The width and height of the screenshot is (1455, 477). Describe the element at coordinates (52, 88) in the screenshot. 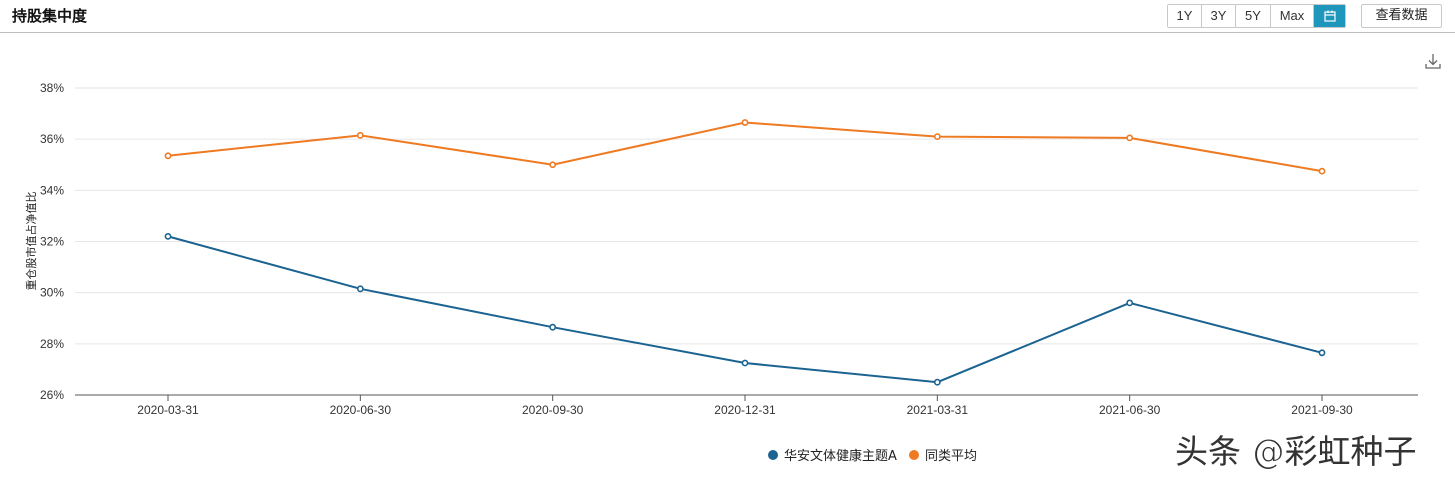

I see `y-tick-label: 38%` at that location.